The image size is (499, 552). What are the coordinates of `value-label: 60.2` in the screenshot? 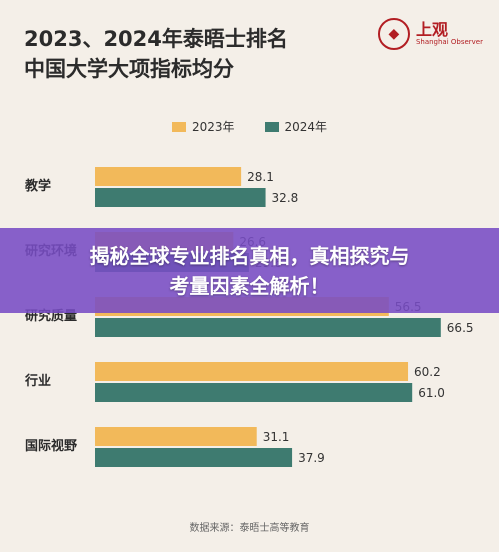 It's located at (427, 372).